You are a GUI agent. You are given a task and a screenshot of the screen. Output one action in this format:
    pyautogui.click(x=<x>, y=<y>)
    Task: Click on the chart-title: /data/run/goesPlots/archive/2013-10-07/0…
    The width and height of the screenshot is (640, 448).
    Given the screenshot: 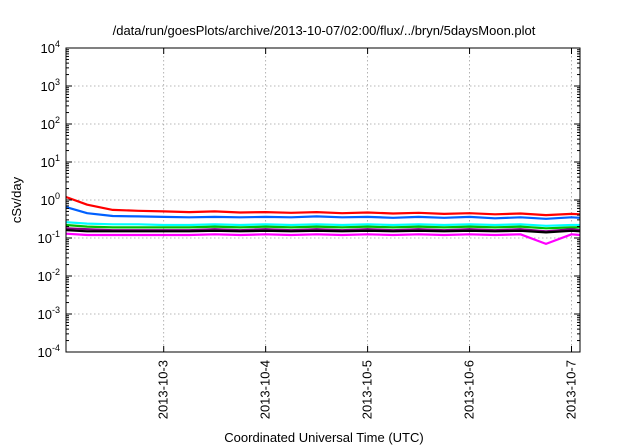 What is the action you would take?
    pyautogui.click(x=324, y=30)
    